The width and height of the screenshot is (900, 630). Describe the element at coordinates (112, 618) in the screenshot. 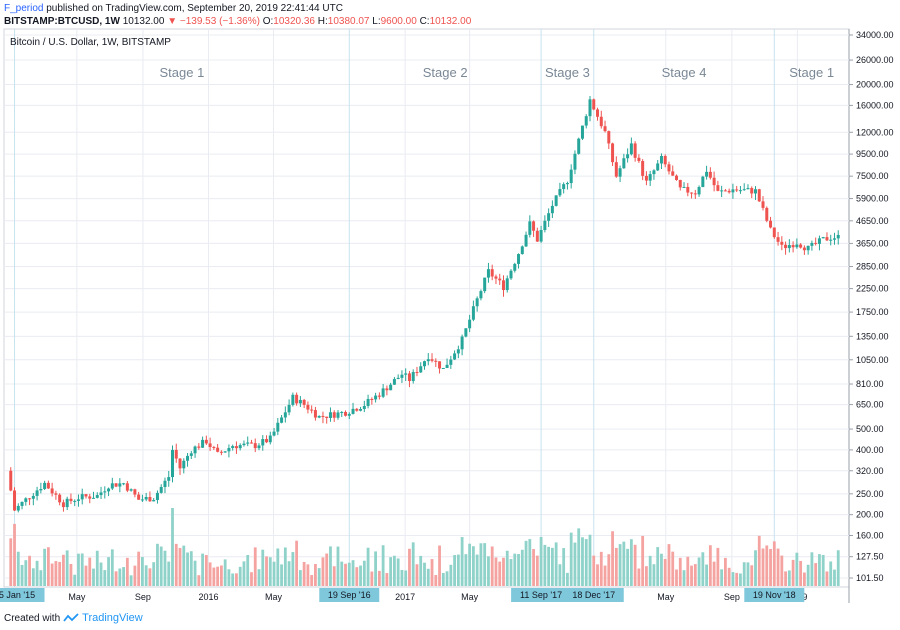

I see `tradingview-brand: TradingView` at that location.